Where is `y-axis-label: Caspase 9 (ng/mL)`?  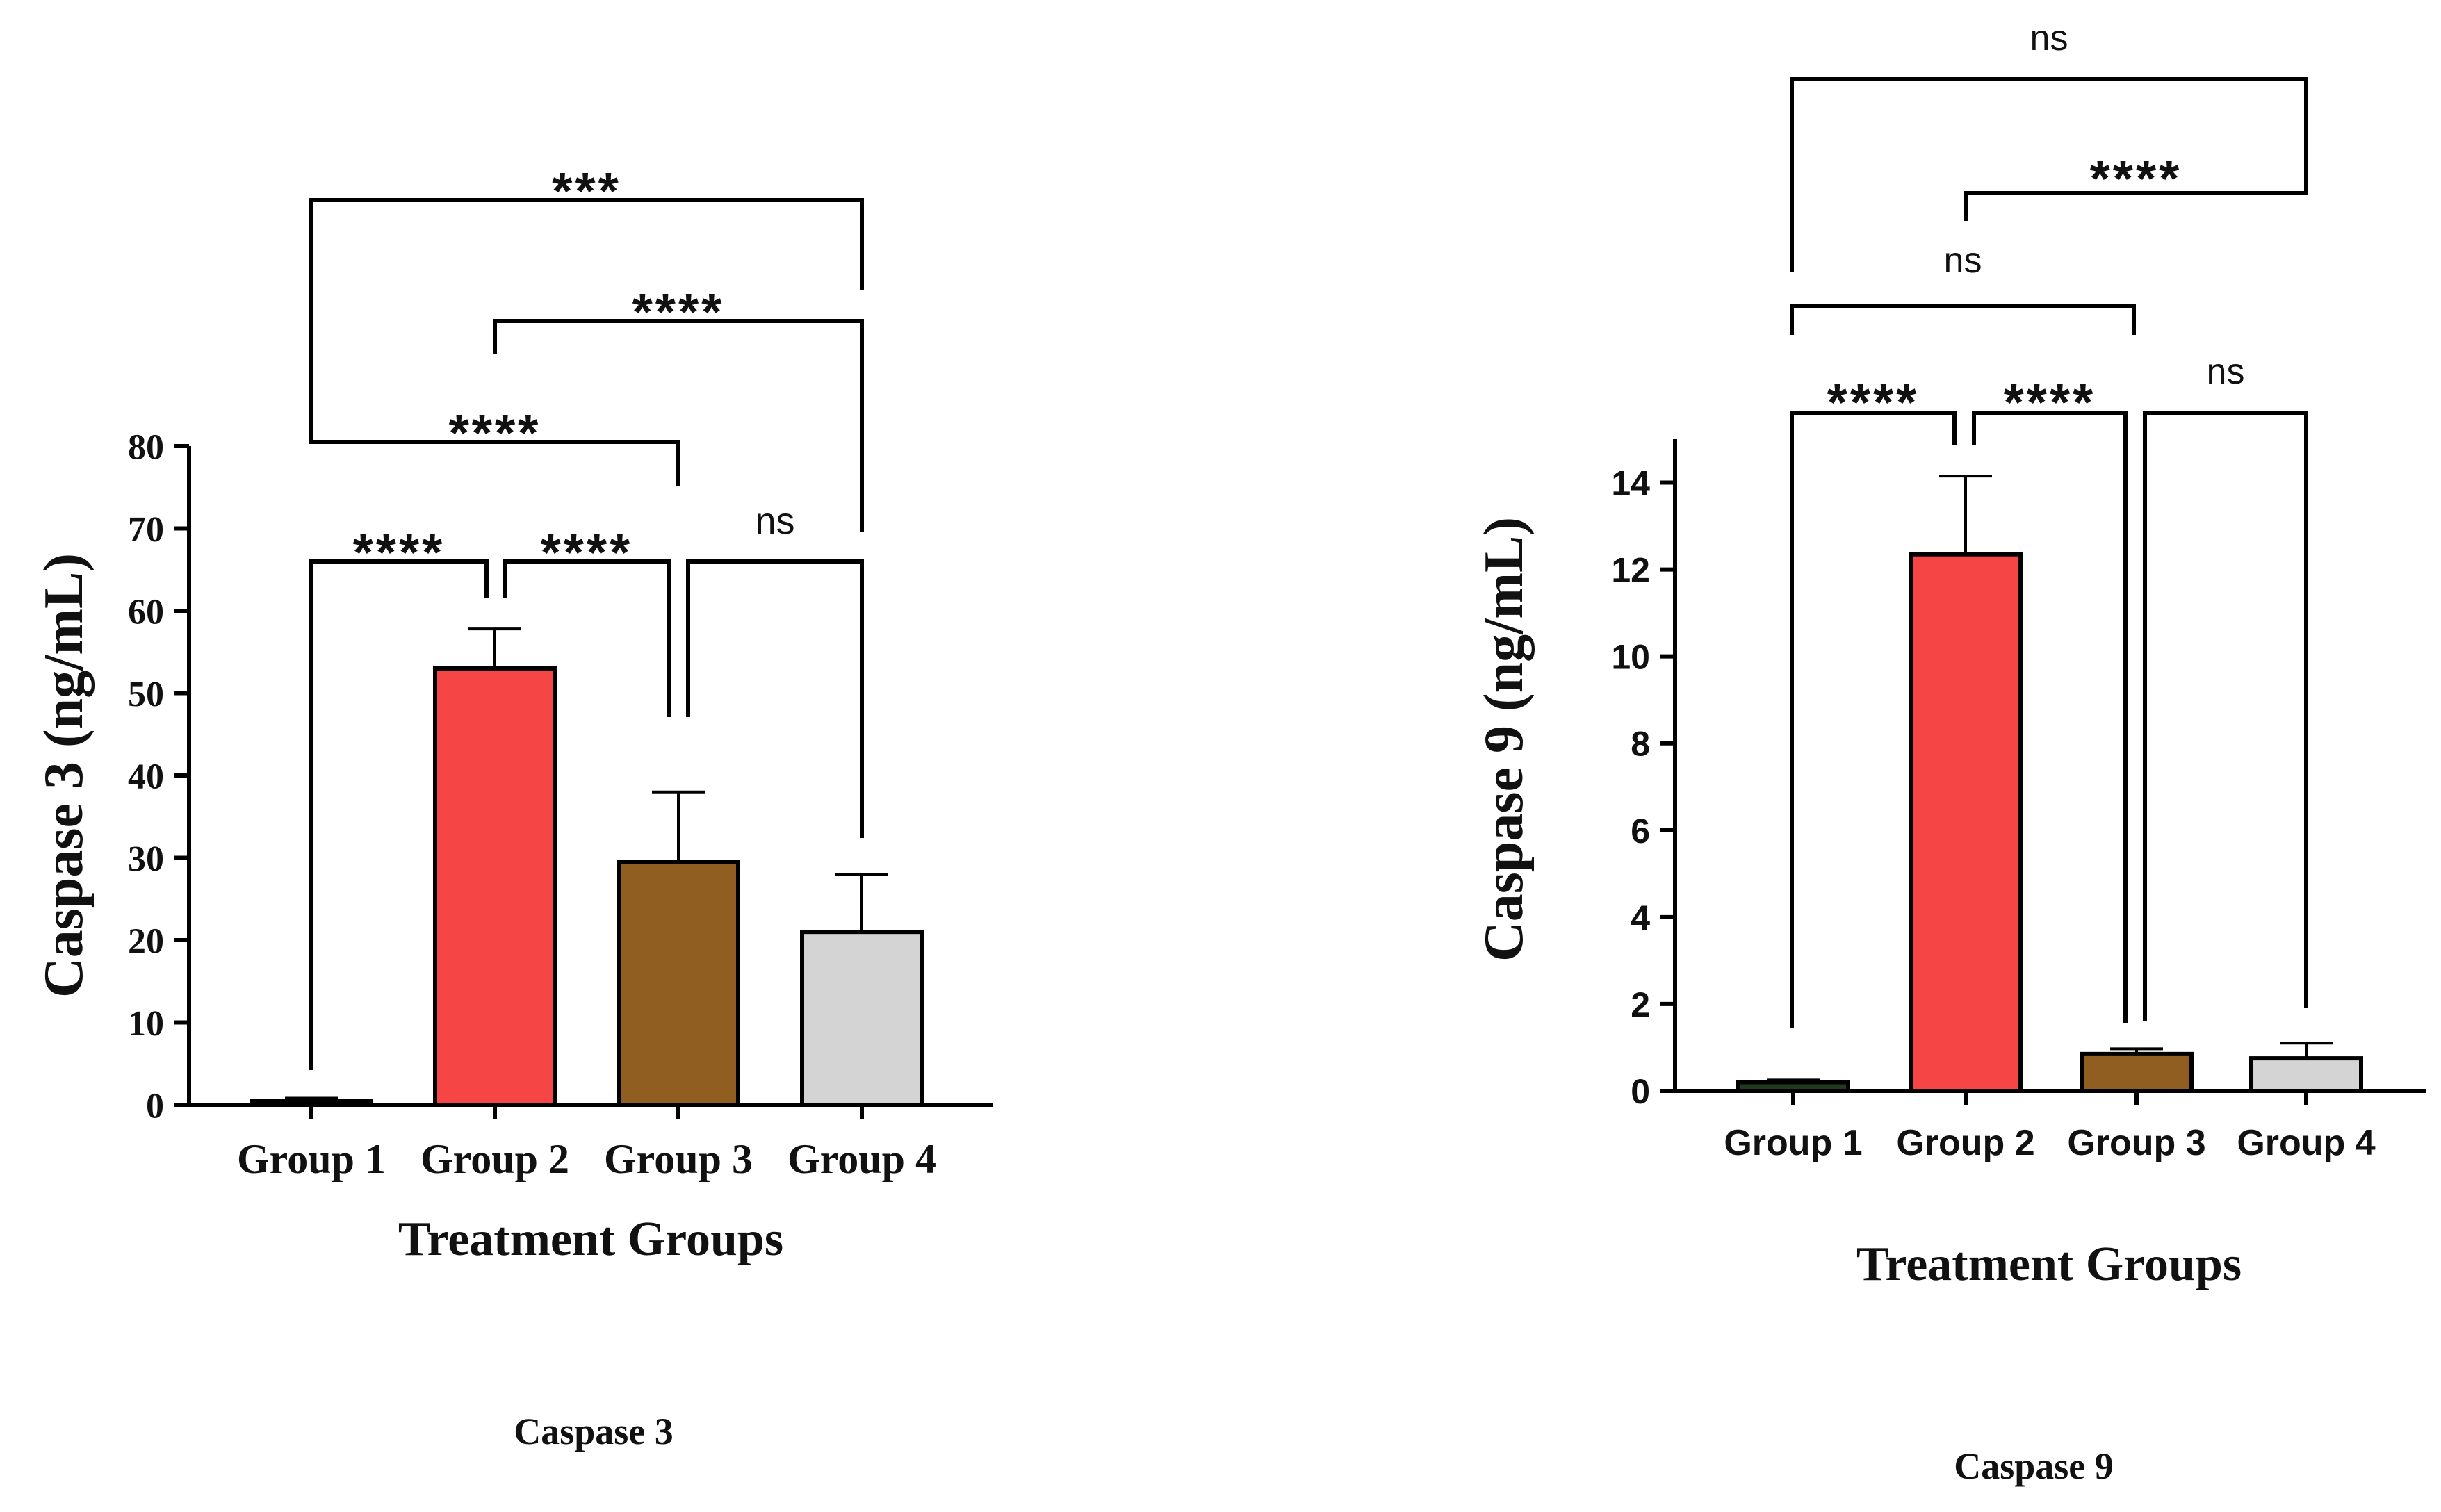 y-axis-label: Caspase 9 (ng/mL) is located at coordinates (1504, 739).